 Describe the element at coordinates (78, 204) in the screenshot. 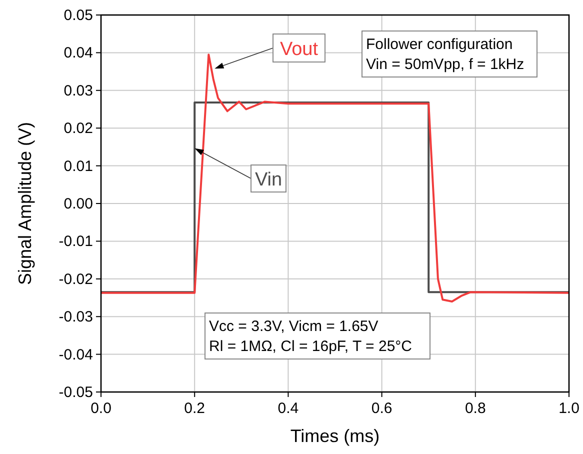

I see `y-tick-label: 0.00` at that location.